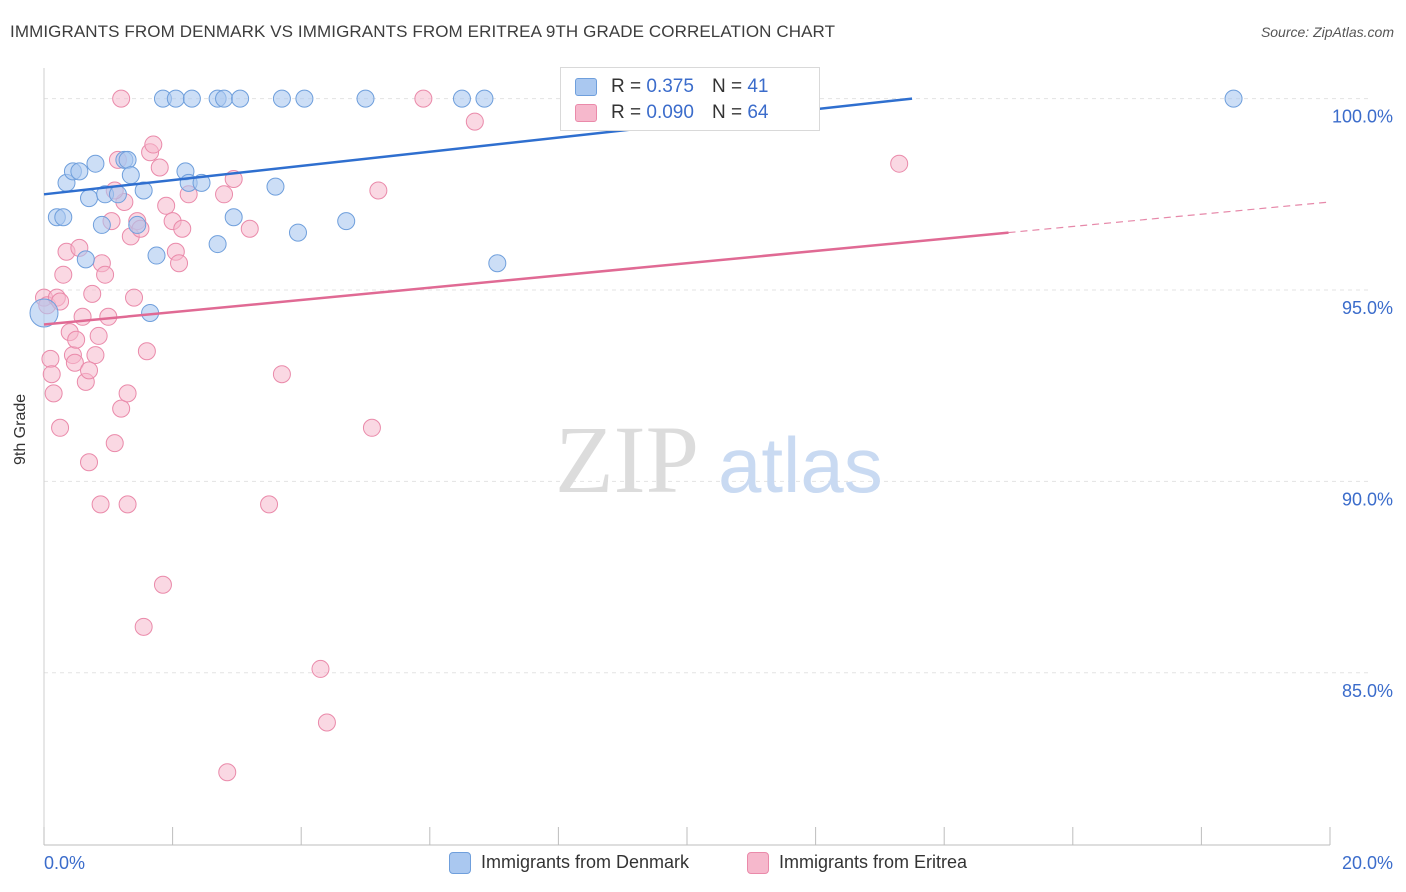 The height and width of the screenshot is (892, 1406). What do you see at coordinates (586, 112) in the screenshot?
I see `legend-swatch-eritrea` at bounding box center [586, 112].